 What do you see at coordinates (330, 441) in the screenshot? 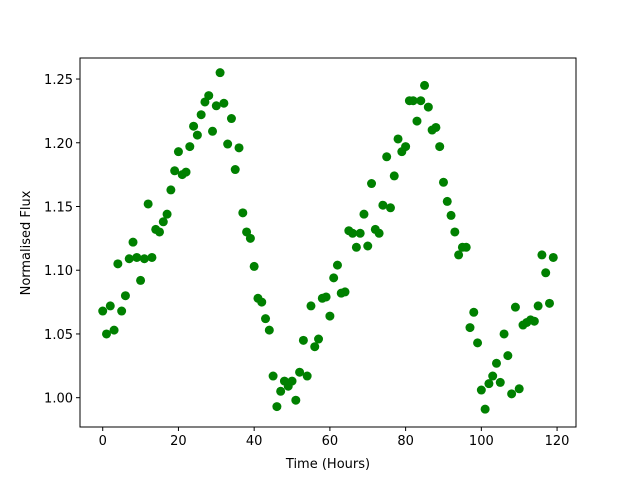
I see `x-tick-label: 60` at bounding box center [330, 441].